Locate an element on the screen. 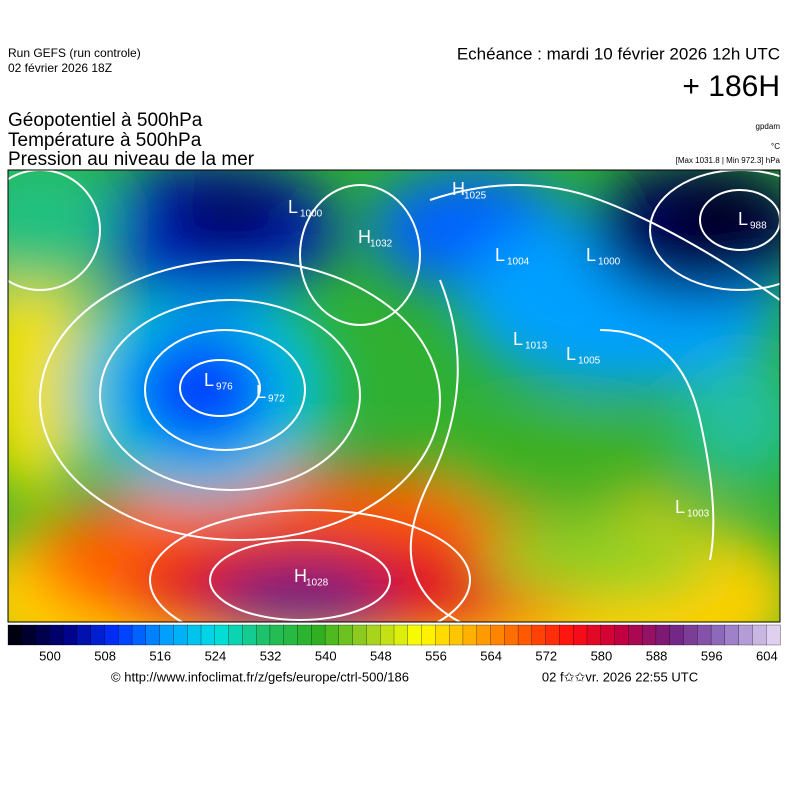  run-label: Run GEFS (run controle) is located at coordinates (74, 53).